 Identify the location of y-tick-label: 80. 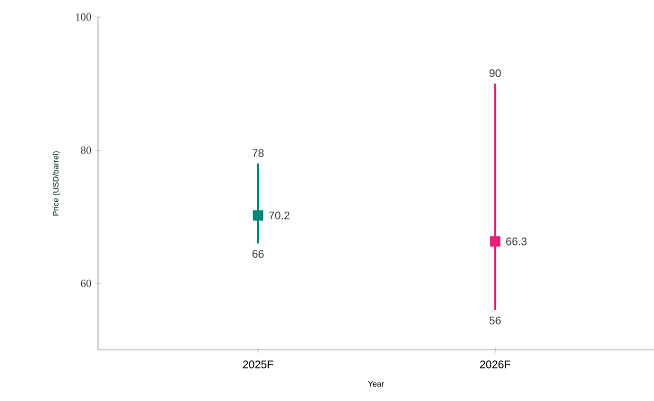
(86, 150).